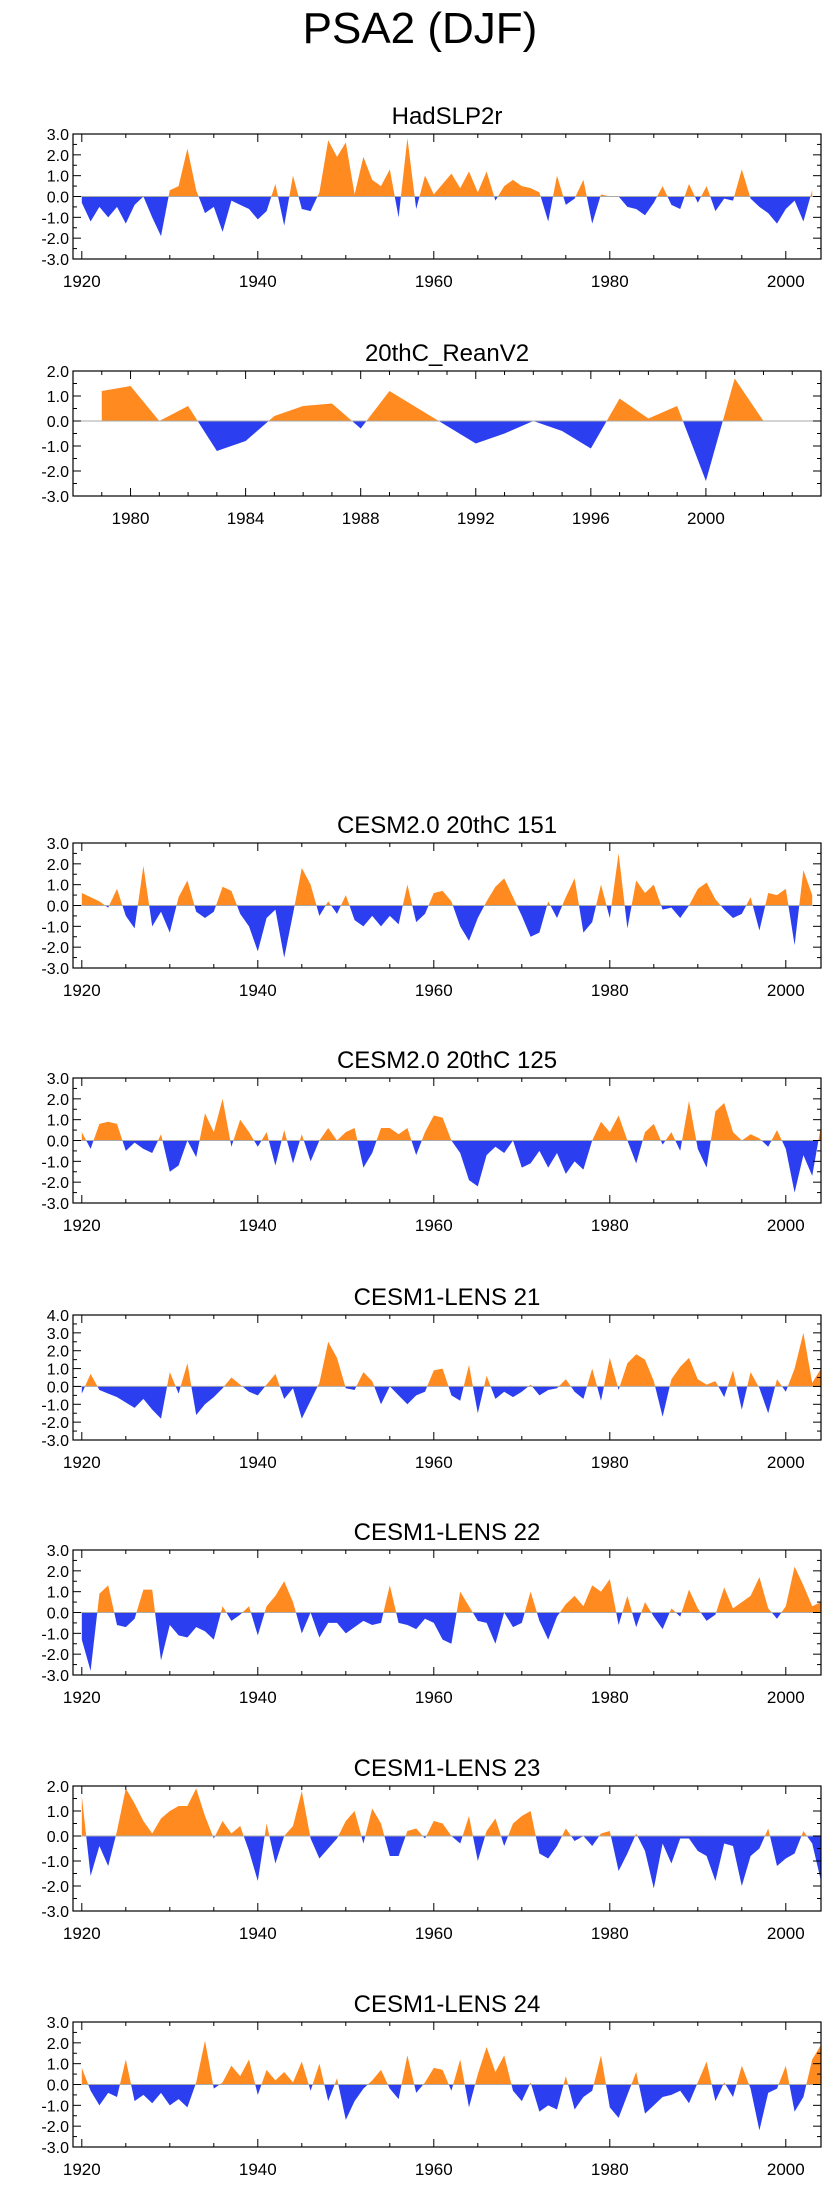 This screenshot has height=2200, width=840. What do you see at coordinates (447, 2004) in the screenshot?
I see `panel-title: CESM1-LENS 24` at bounding box center [447, 2004].